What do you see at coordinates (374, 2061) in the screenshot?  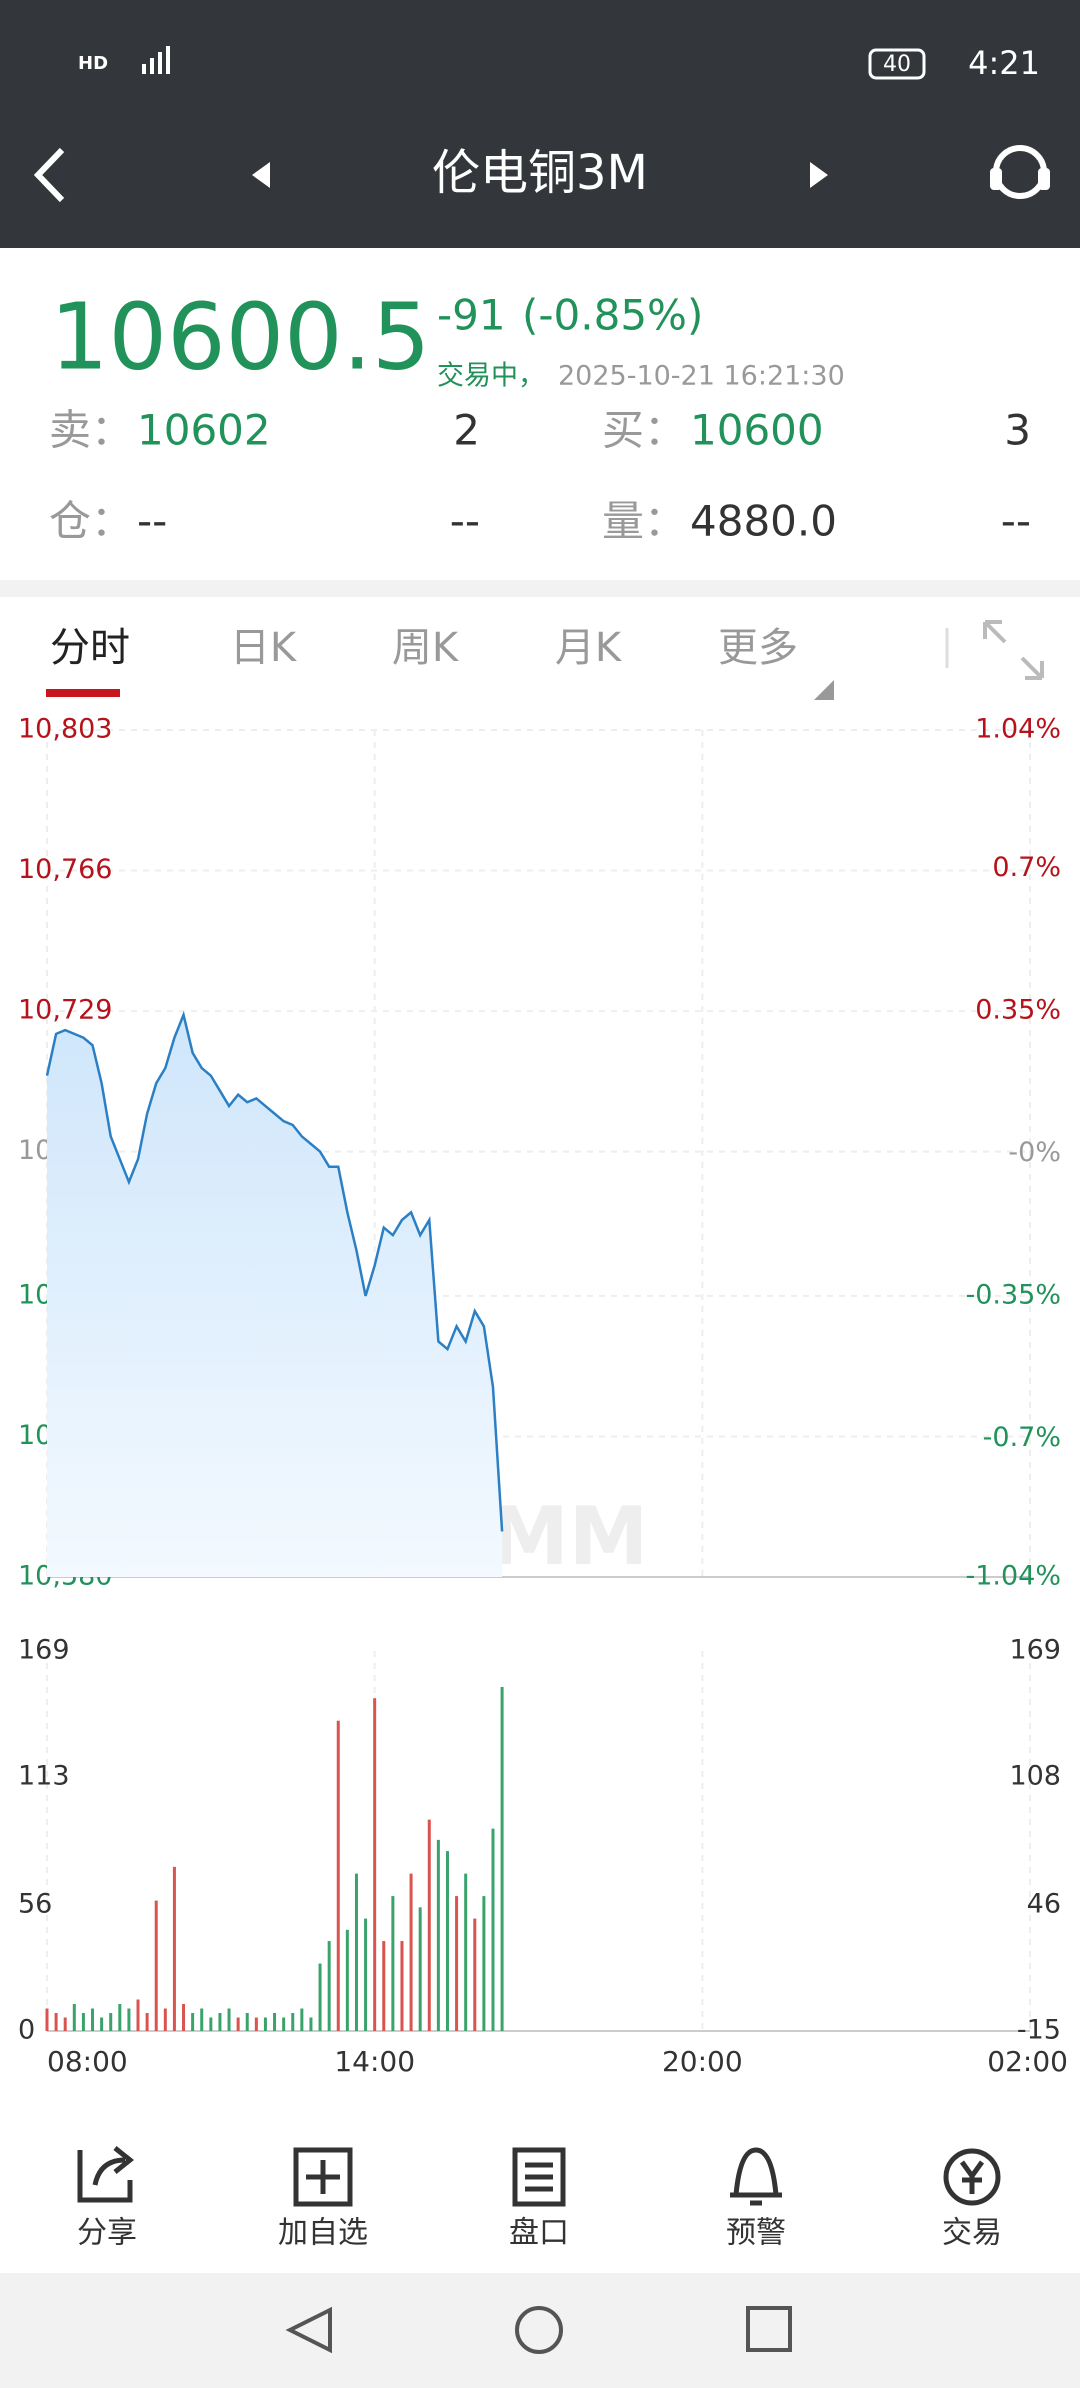 I see `x-tick-label: 14:00` at bounding box center [374, 2061].